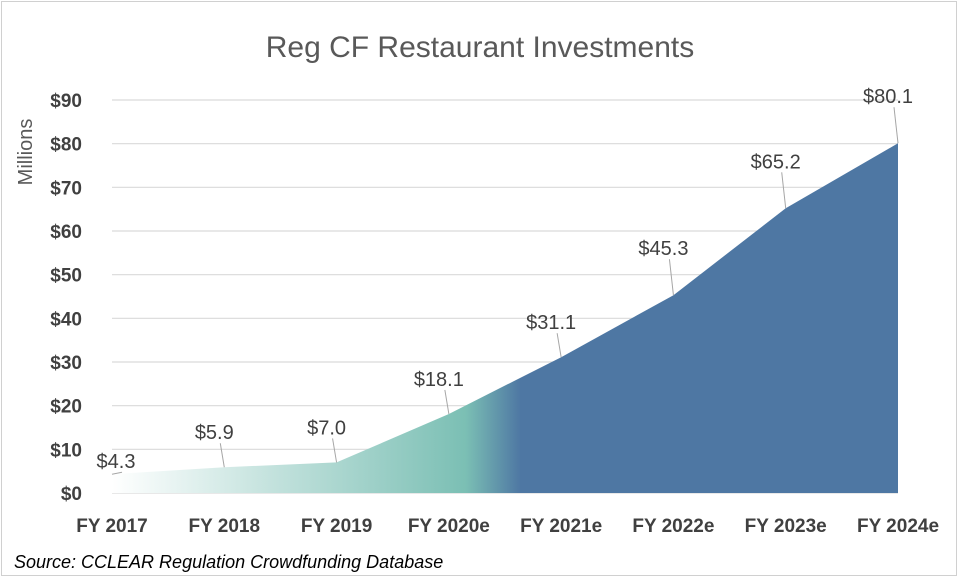  What do you see at coordinates (66, 101) in the screenshot?
I see `y-tick-label: $90` at bounding box center [66, 101].